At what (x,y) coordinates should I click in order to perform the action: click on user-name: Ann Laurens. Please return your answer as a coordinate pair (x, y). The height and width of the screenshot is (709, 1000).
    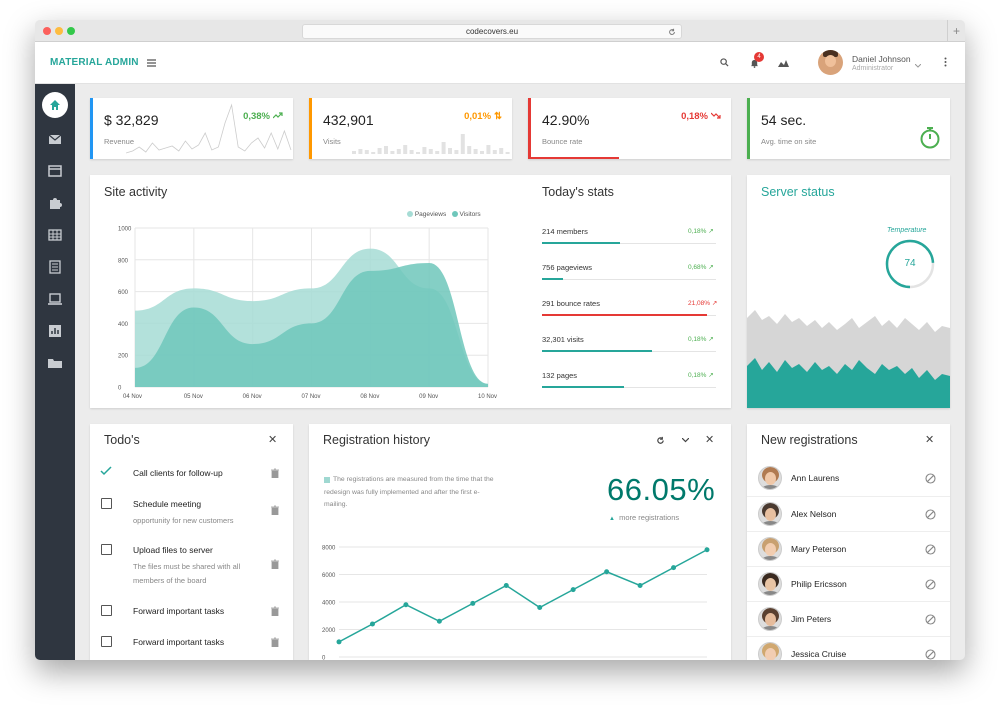
    Looking at the image, I should click on (815, 478).